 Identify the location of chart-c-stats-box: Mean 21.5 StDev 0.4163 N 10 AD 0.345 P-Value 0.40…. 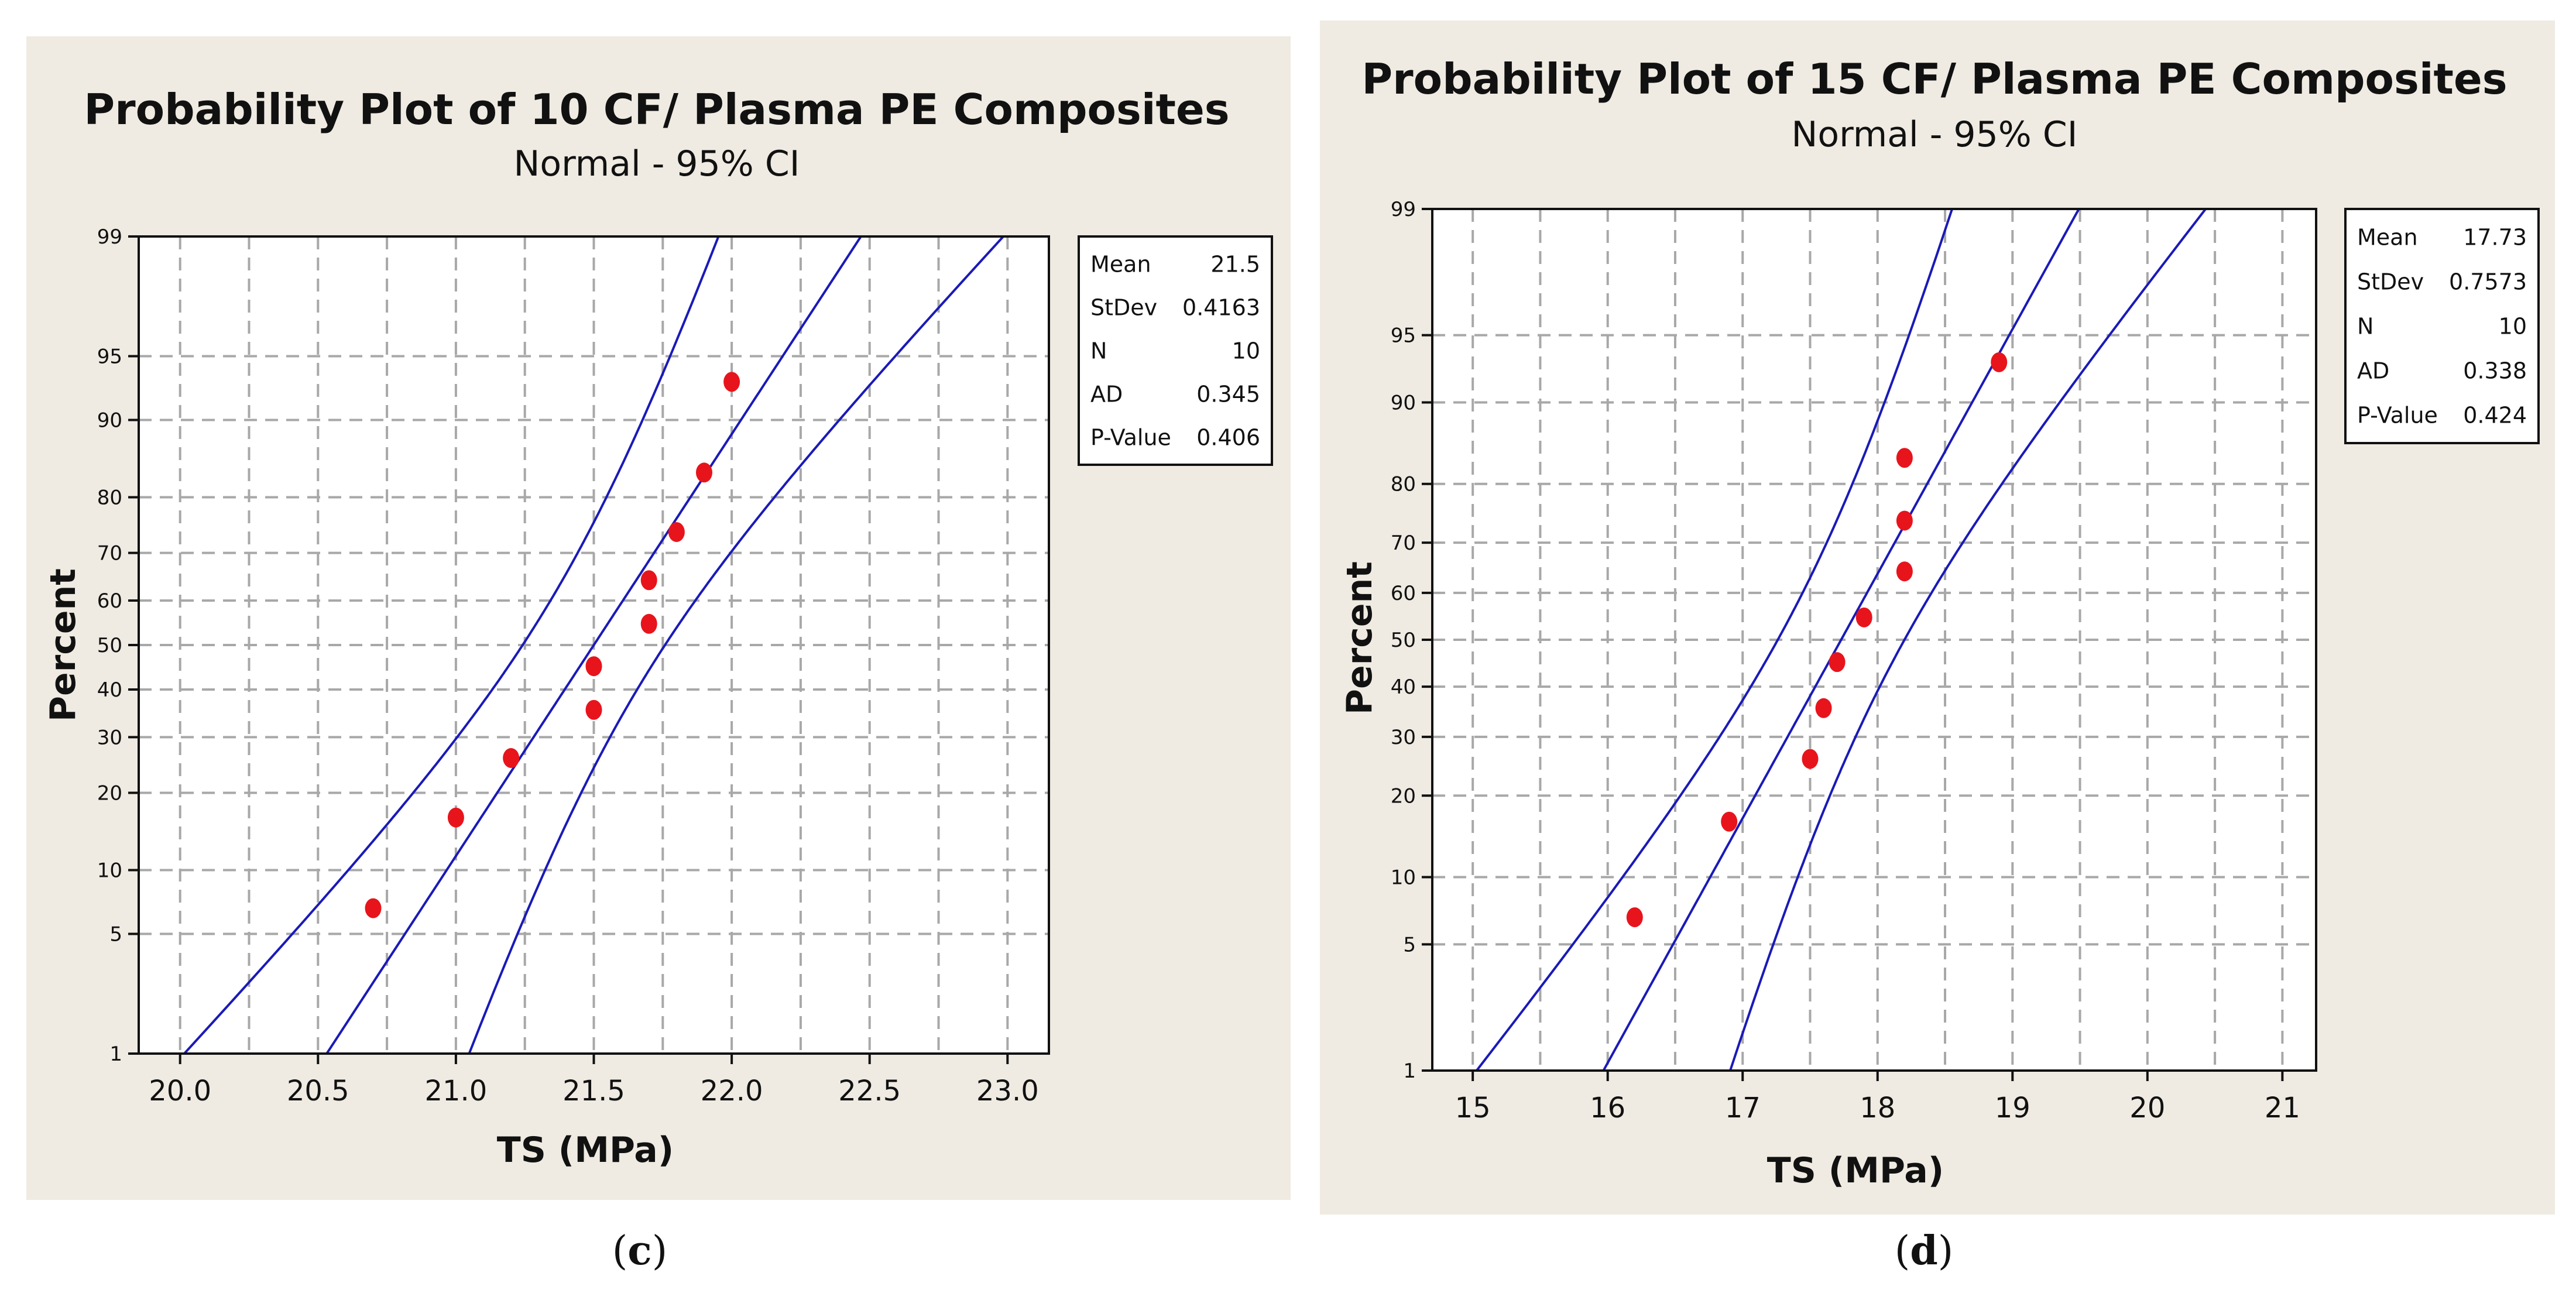
(1175, 350).